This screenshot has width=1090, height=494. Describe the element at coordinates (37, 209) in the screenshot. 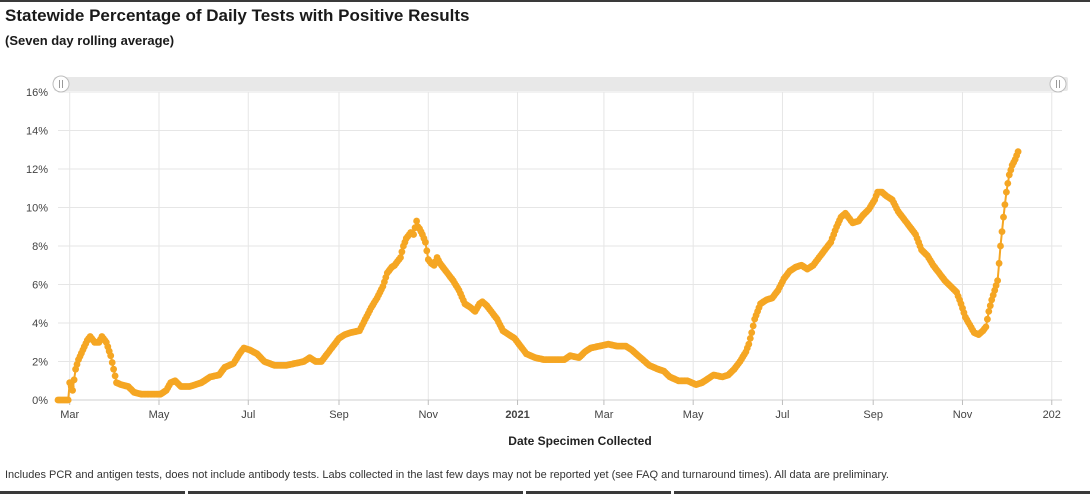

I see `y-tick-label: 10%` at that location.